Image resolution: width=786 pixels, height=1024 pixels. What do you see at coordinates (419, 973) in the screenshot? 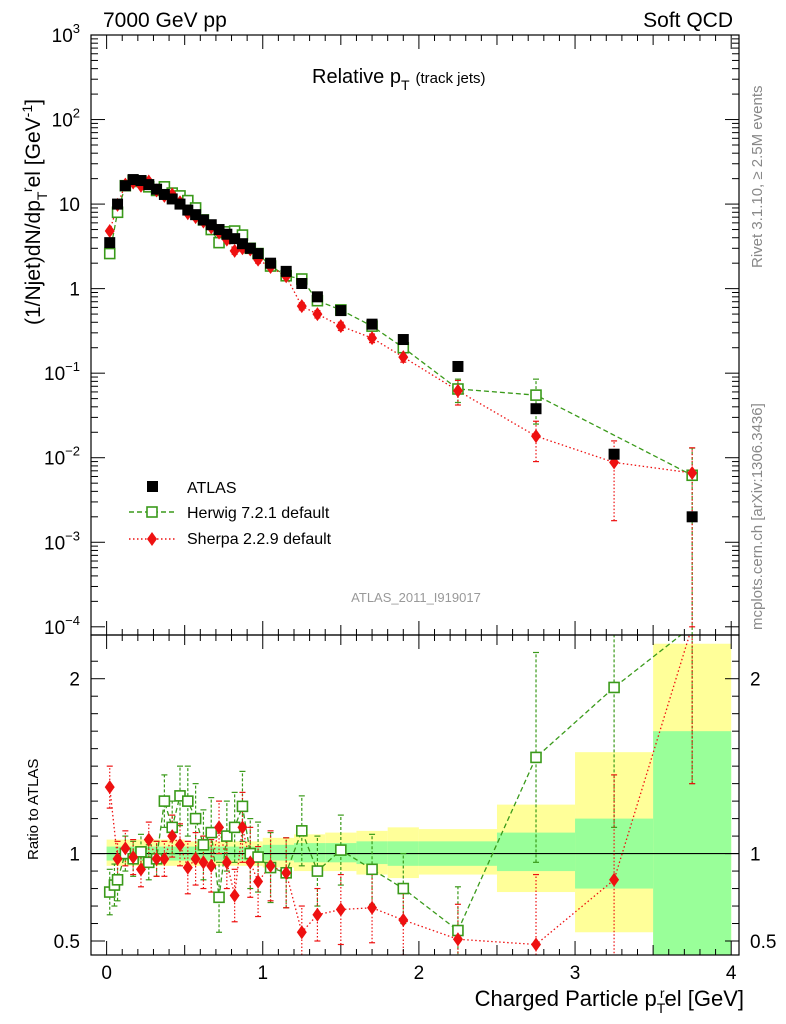
I see `ratio-x-tick-label: 2` at bounding box center [419, 973].